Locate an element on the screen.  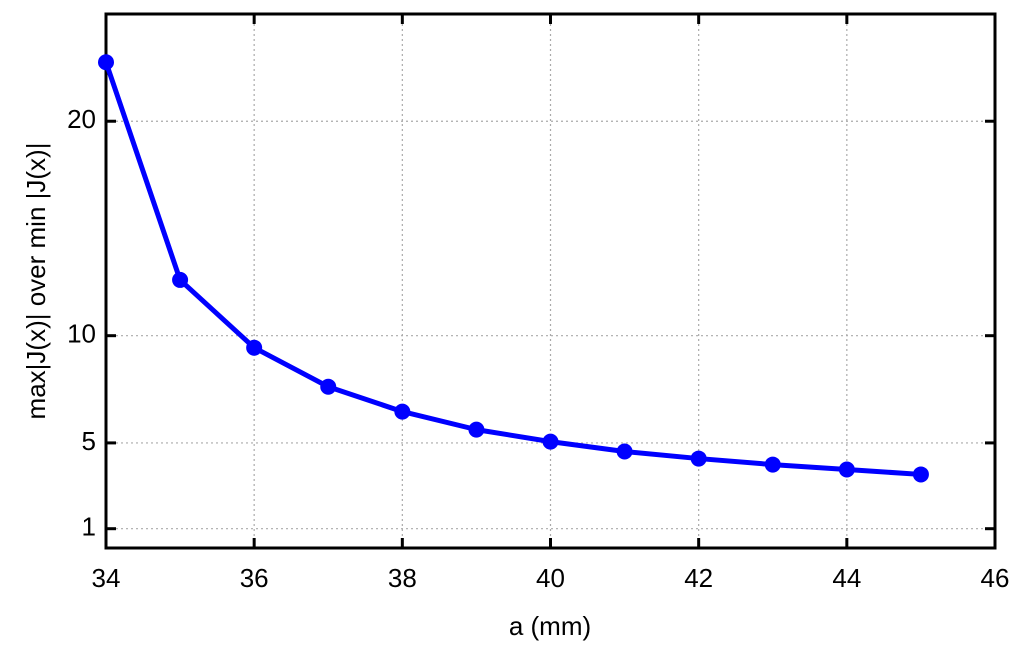
y-tick-label: 10 is located at coordinates (81, 334).